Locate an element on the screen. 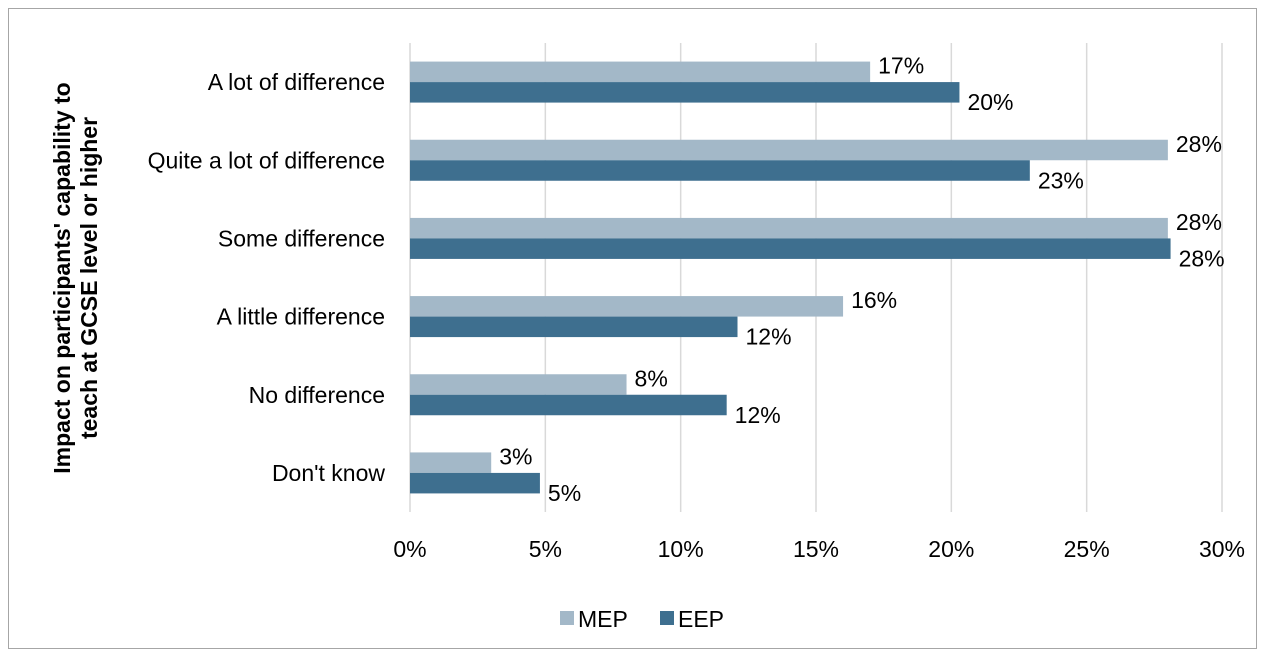 The height and width of the screenshot is (653, 1263). x-tick-label: 5% is located at coordinates (545, 549).